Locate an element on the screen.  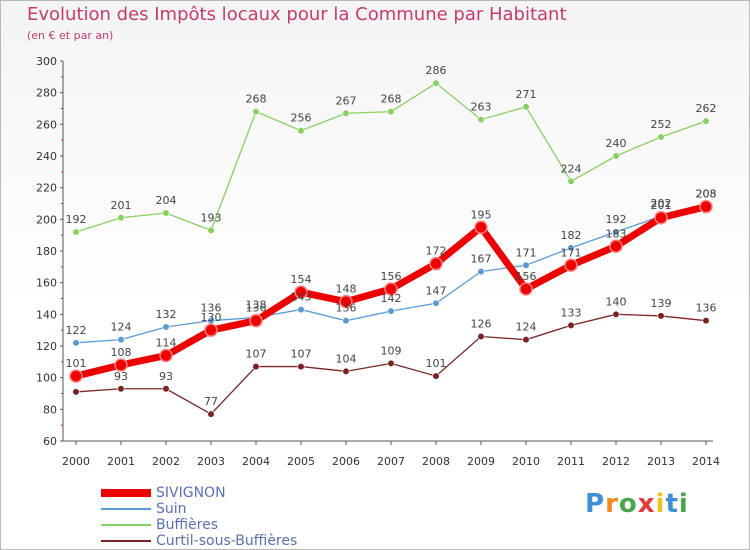
x-tick-label: 2005 is located at coordinates (301, 461).